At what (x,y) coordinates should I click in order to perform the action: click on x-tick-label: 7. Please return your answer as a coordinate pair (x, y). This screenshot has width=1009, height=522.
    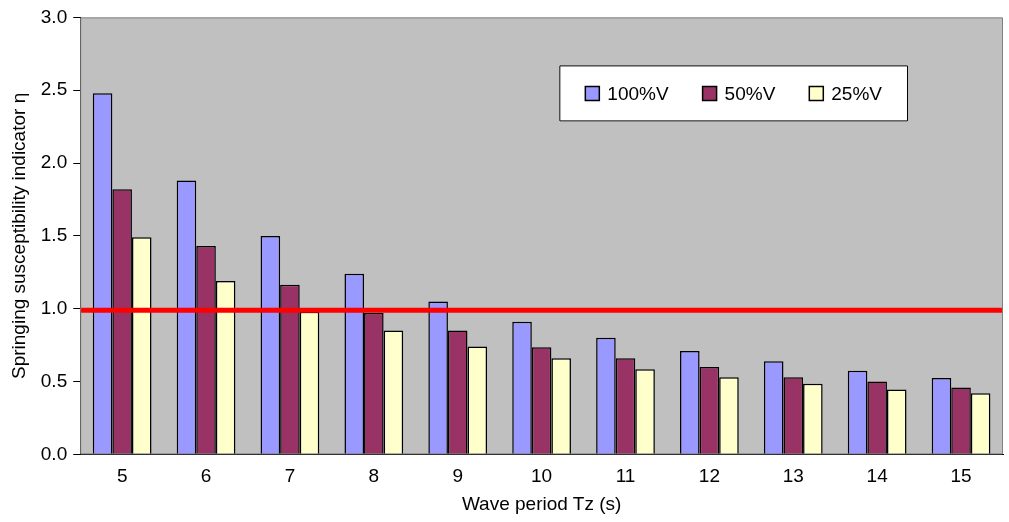
    Looking at the image, I should click on (290, 476).